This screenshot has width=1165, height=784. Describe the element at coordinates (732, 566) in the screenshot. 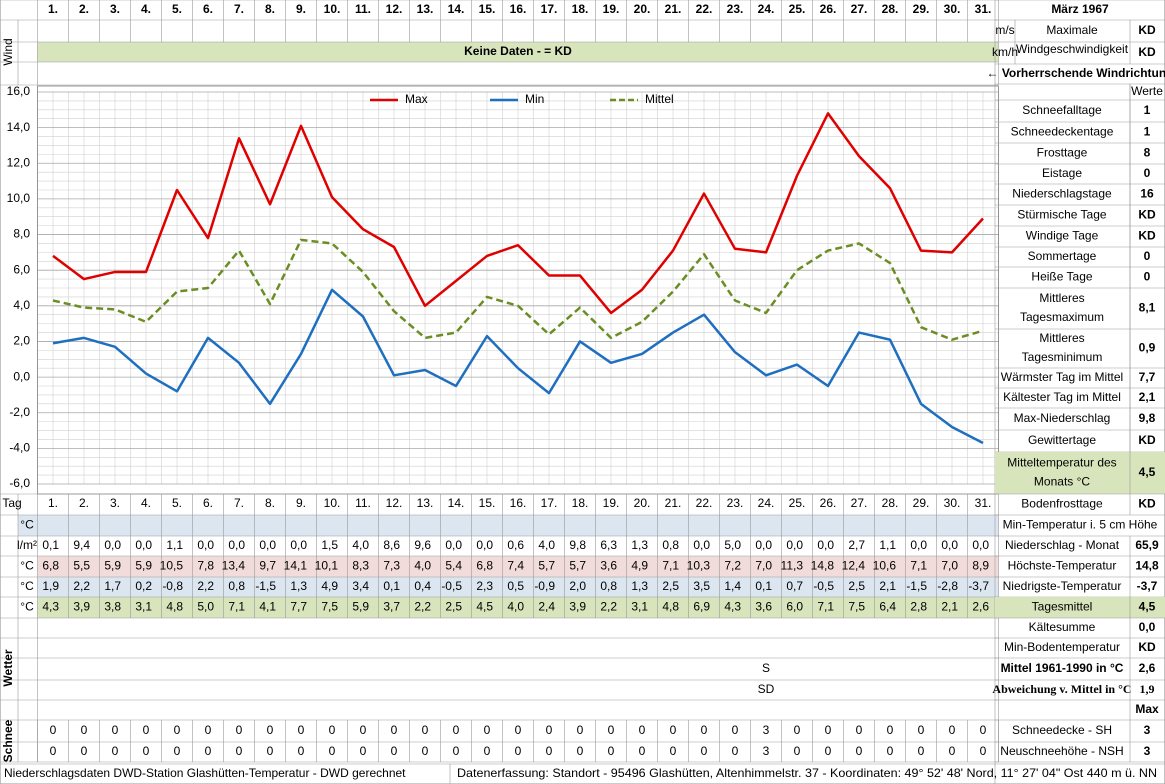

I see `day-value: 7,2` at that location.